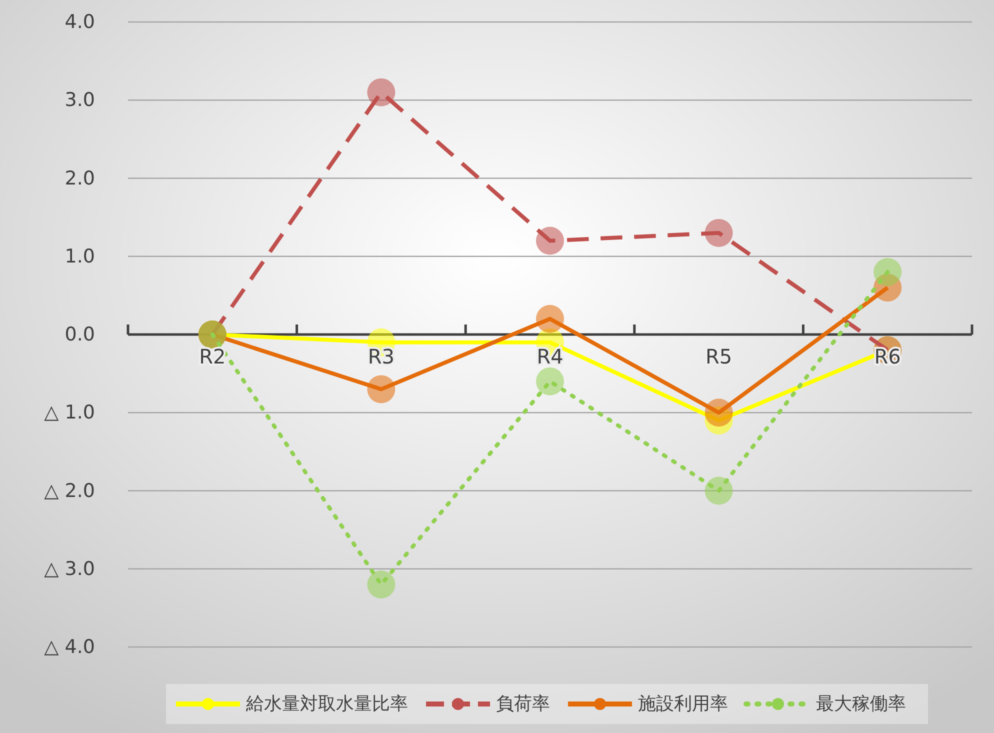 This screenshot has height=733, width=994. What do you see at coordinates (79, 22) in the screenshot?
I see `y-tick-label: 4.0` at bounding box center [79, 22].